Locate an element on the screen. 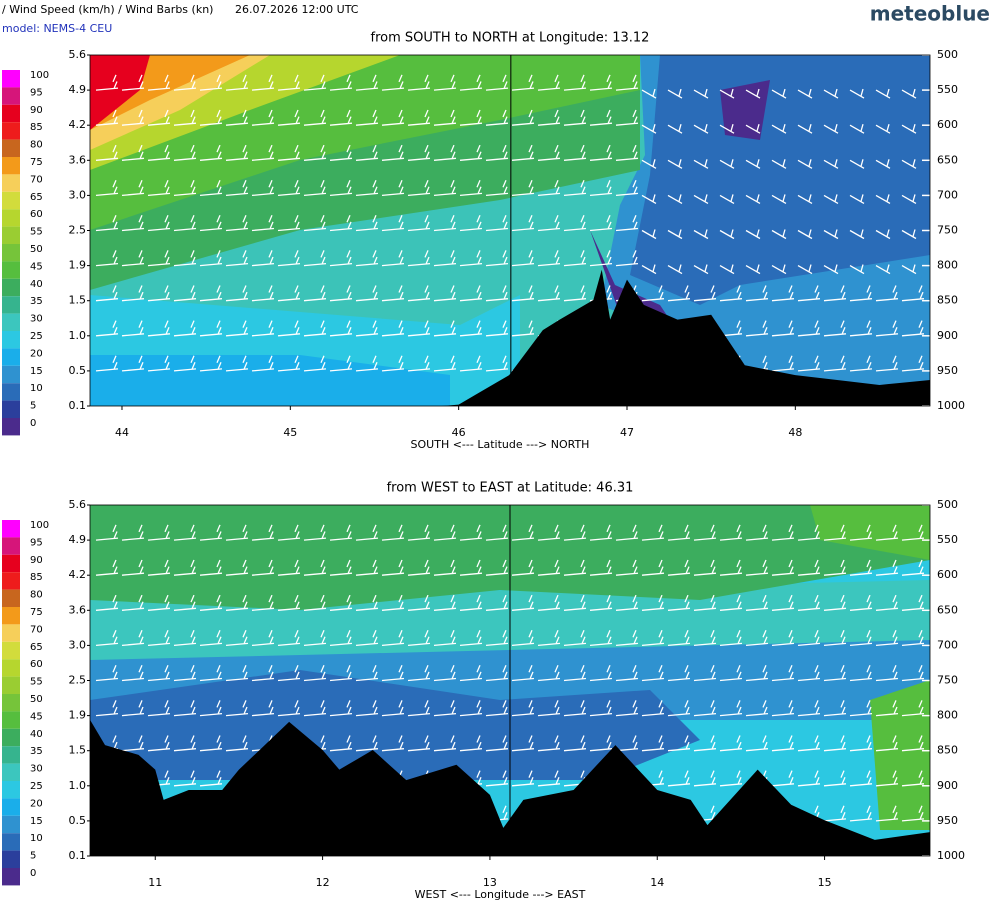  y2-tick-label: 500 is located at coordinates (947, 54).